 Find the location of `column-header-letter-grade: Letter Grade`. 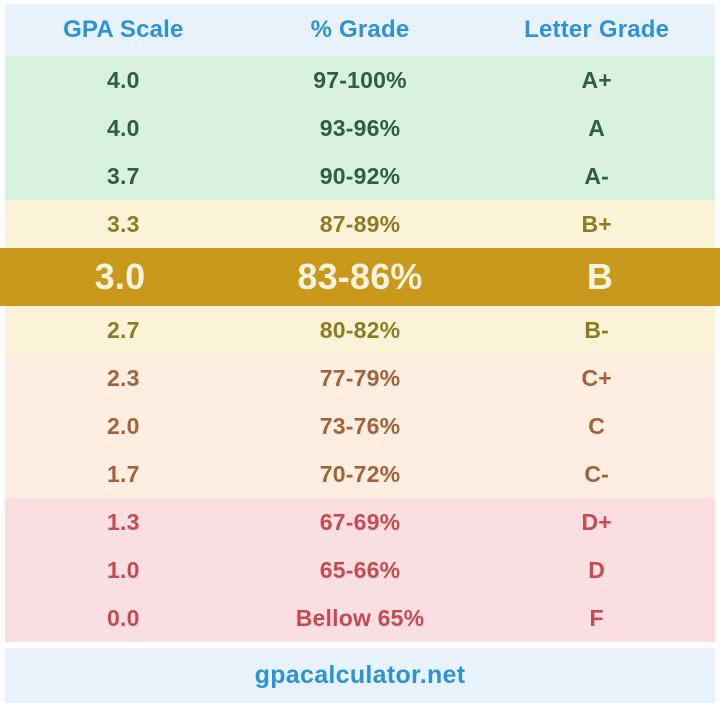

column-header-letter-grade: Letter Grade is located at coordinates (597, 29).